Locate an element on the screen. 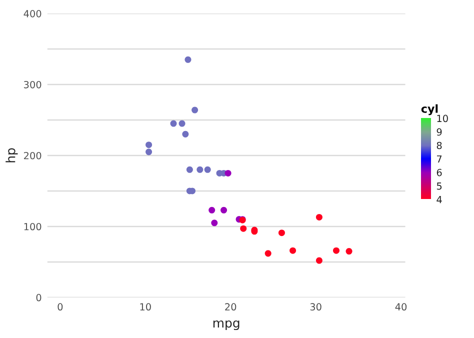 The image size is (474, 338). x-tick-label: 0 is located at coordinates (60, 307).